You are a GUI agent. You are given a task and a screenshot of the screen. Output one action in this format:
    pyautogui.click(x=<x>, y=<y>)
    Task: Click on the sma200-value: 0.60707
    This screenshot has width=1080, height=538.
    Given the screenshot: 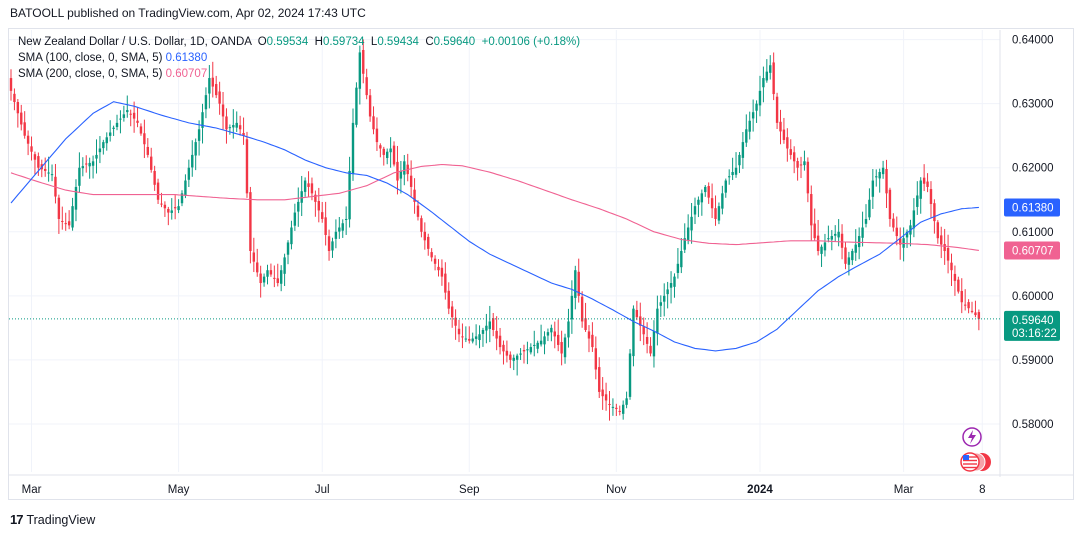 What is the action you would take?
    pyautogui.click(x=186, y=74)
    